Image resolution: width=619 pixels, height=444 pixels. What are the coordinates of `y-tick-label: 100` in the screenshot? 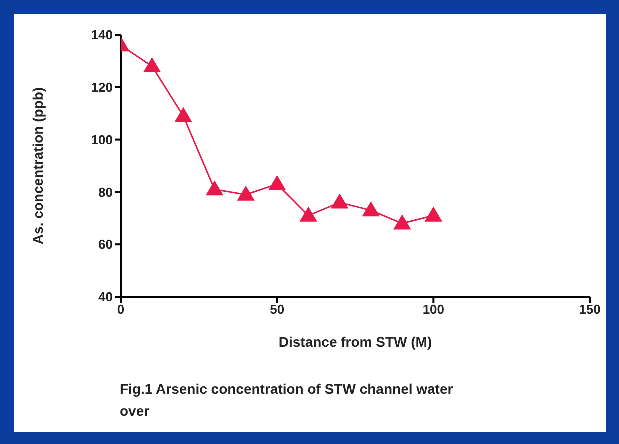 It's located at (102, 140).